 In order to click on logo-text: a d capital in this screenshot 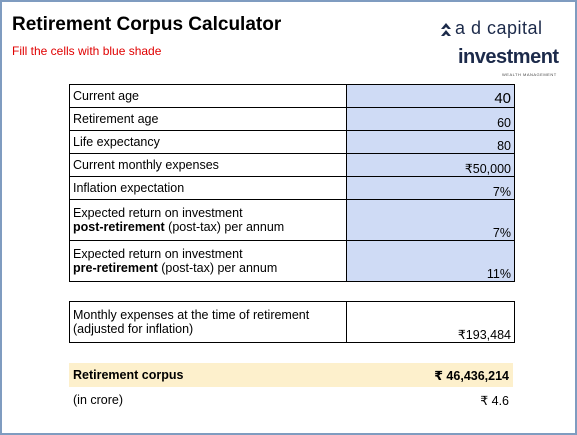, I will do `click(499, 28)`.